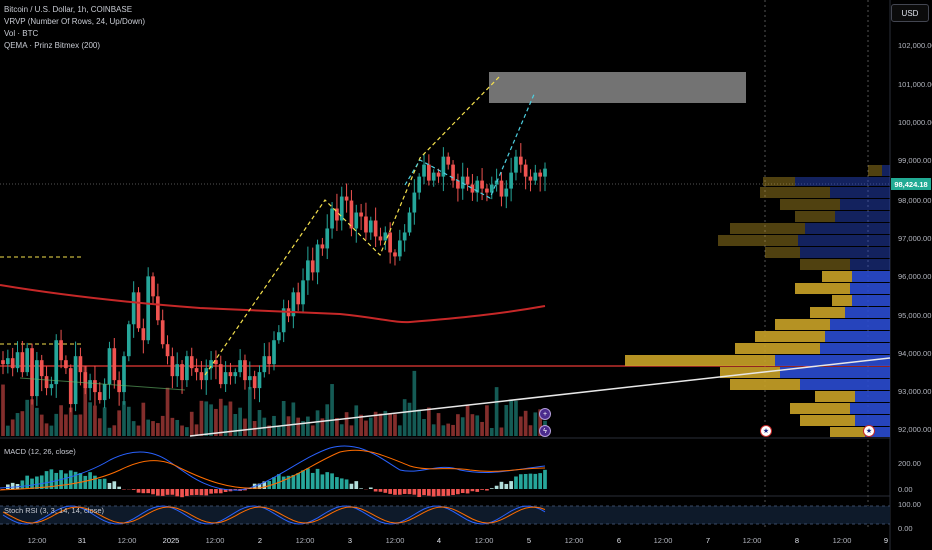 This screenshot has width=932, height=550. Describe the element at coordinates (915, 315) in the screenshot. I see `price-tick: 95,000.00` at that location.